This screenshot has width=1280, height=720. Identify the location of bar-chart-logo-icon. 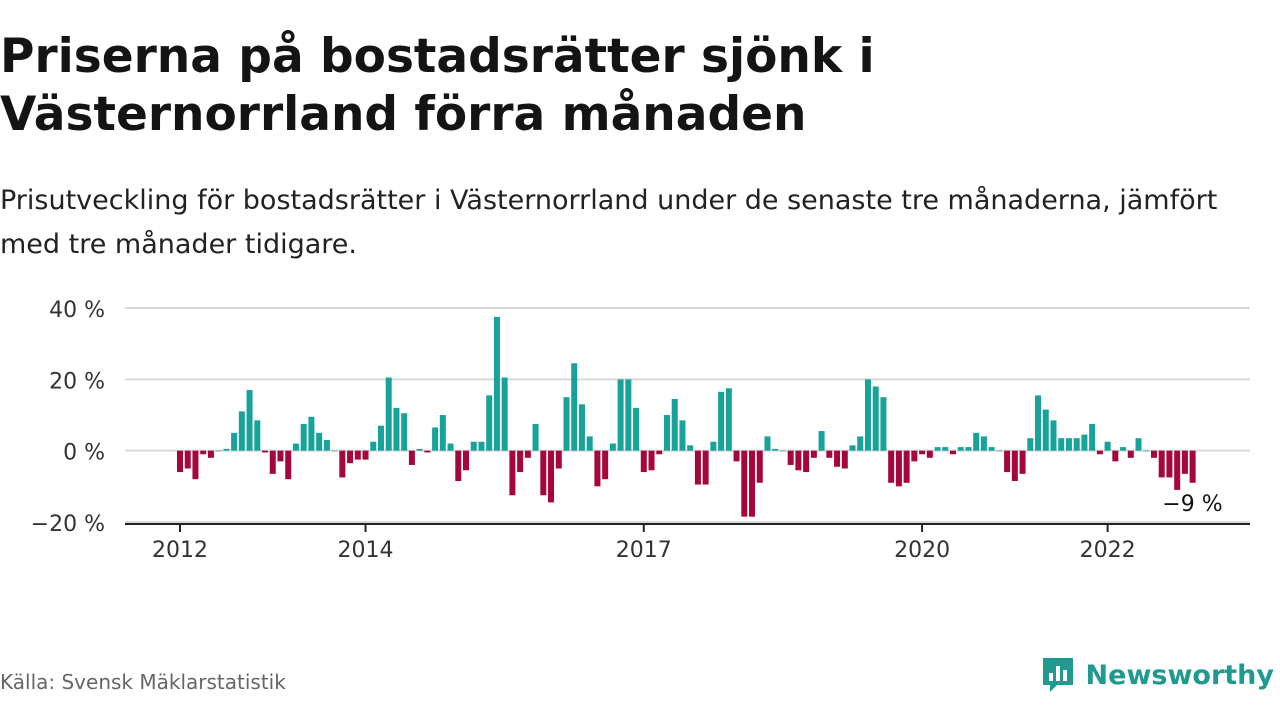
(1057, 675).